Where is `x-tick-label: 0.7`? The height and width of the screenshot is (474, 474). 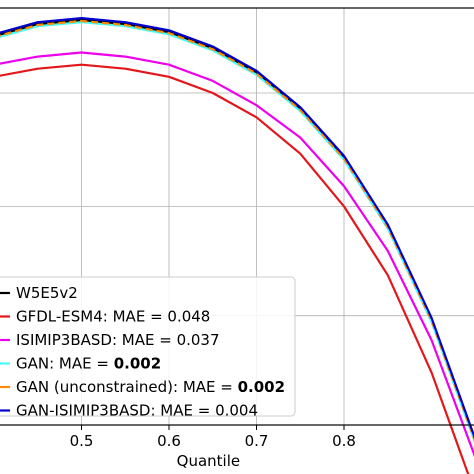
x-tick-label: 0.7 is located at coordinates (257, 441).